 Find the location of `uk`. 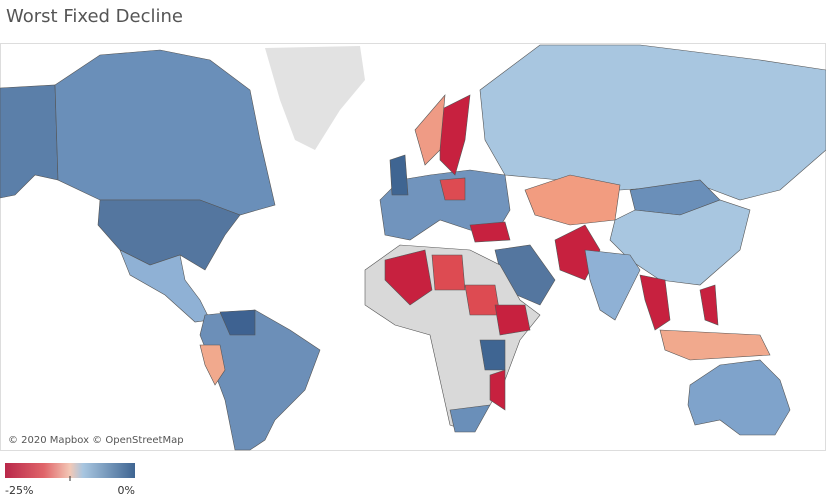

uk is located at coordinates (399, 175).